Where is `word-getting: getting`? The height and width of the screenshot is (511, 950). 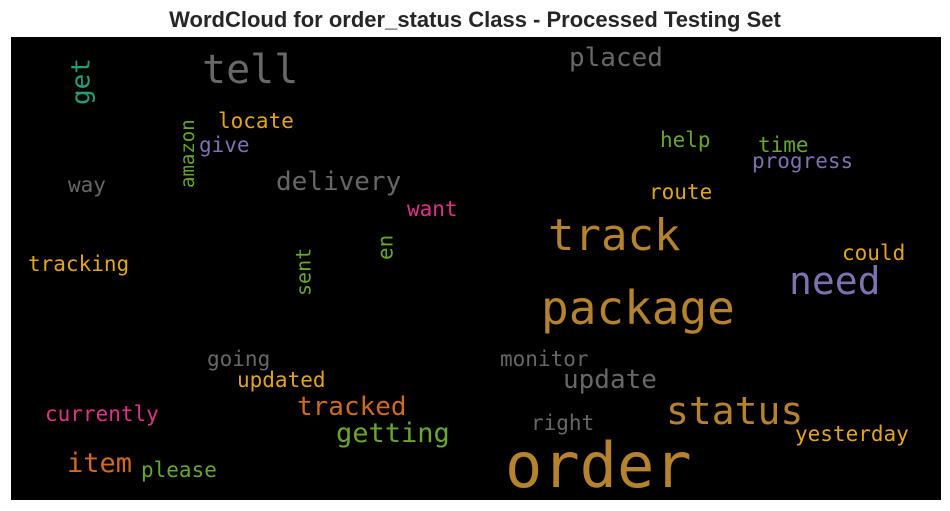 word-getting: getting is located at coordinates (393, 433).